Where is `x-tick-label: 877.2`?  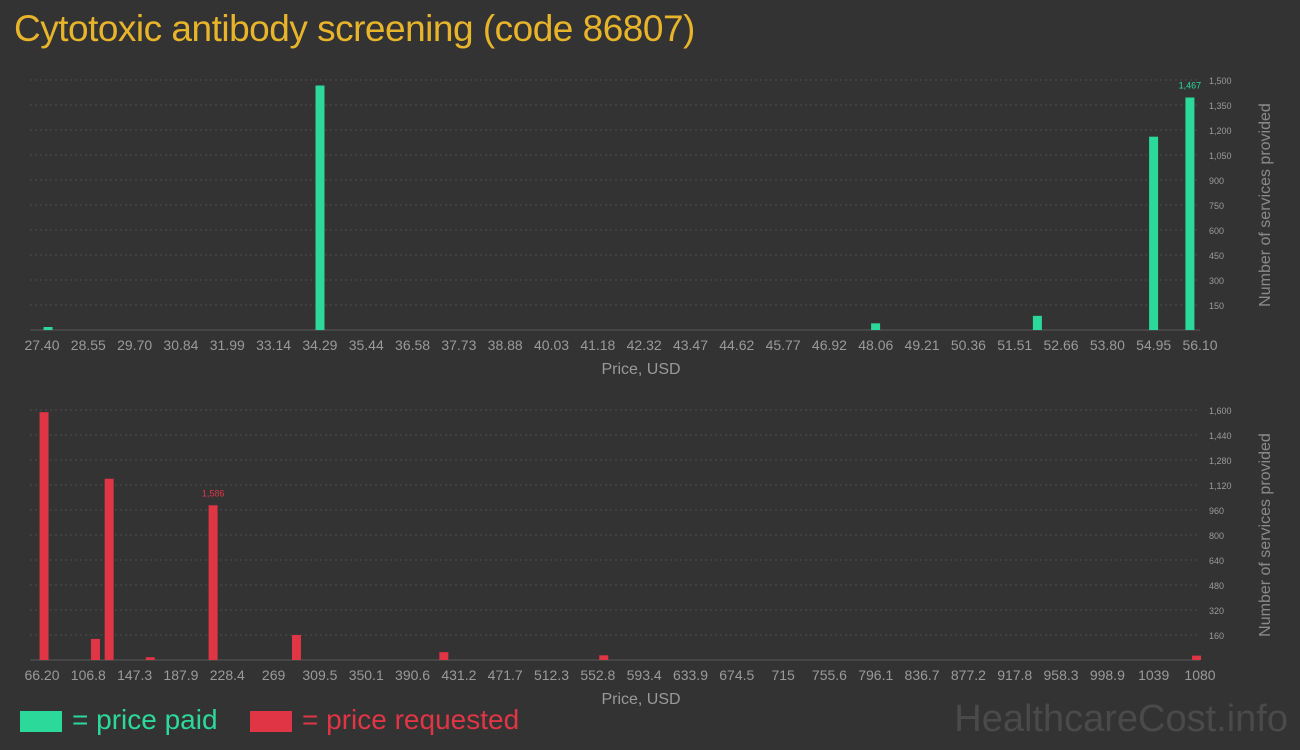
x-tick-label: 877.2 is located at coordinates (968, 675).